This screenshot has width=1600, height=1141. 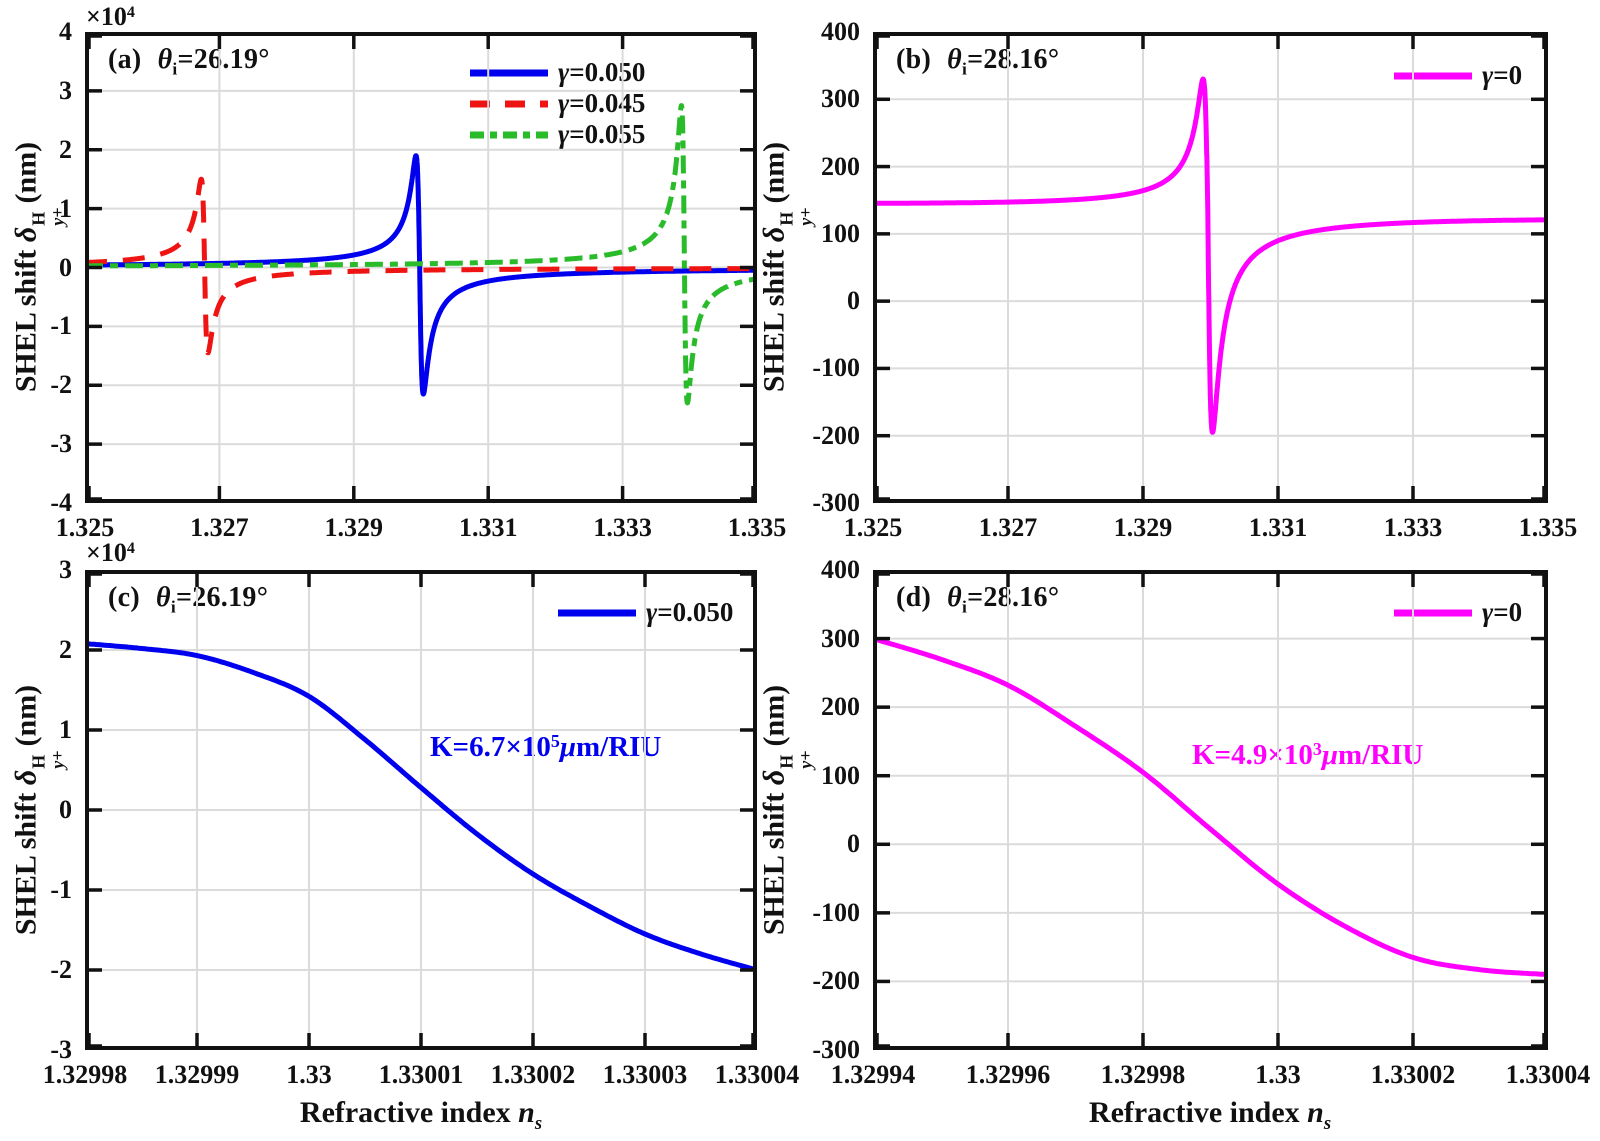 What do you see at coordinates (110, 16) in the screenshot?
I see `y-axis-multiplier-a: ×10⁴` at bounding box center [110, 16].